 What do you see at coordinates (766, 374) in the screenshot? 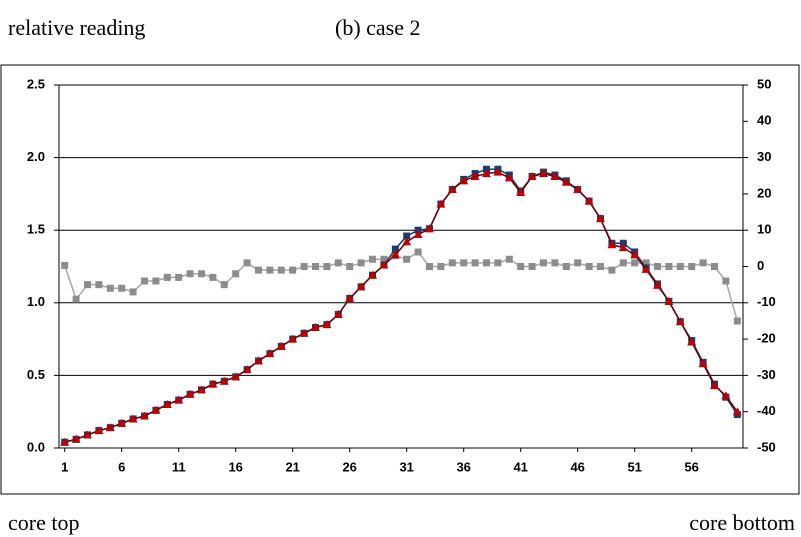
I see `y2-tick-label: -30` at bounding box center [766, 374].